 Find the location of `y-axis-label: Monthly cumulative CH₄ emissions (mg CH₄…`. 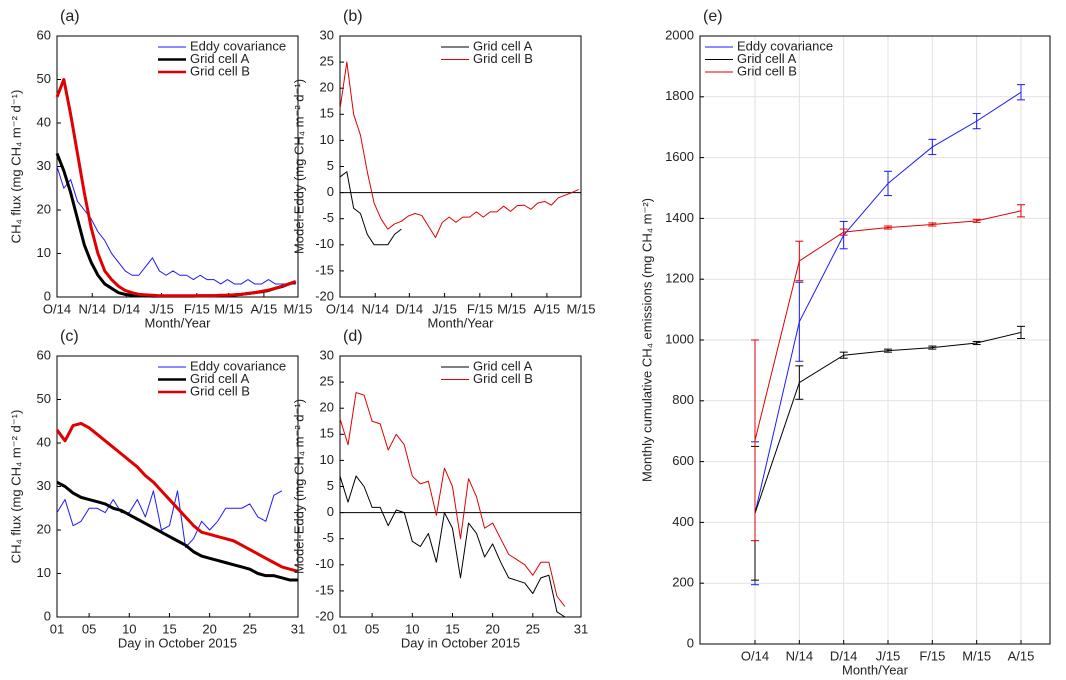

y-axis-label: Monthly cumulative CH₄ emissions (mg CH₄… is located at coordinates (646, 340).